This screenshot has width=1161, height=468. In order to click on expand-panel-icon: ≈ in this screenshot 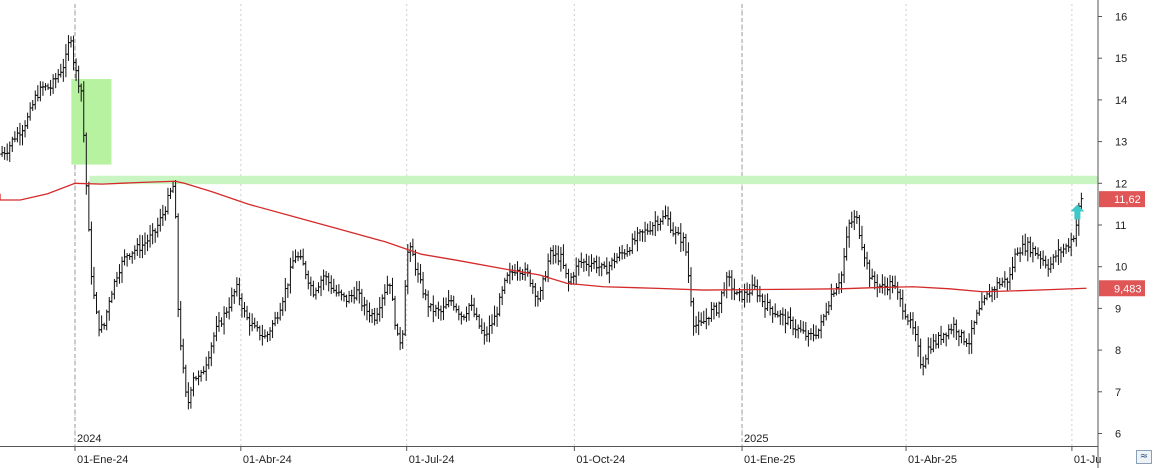, I will do `click(1144, 457)`.